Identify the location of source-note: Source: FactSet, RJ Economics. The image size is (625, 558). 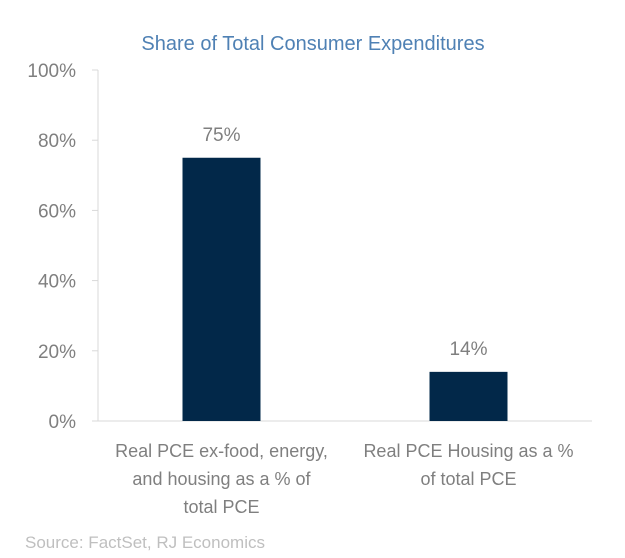
(145, 542).